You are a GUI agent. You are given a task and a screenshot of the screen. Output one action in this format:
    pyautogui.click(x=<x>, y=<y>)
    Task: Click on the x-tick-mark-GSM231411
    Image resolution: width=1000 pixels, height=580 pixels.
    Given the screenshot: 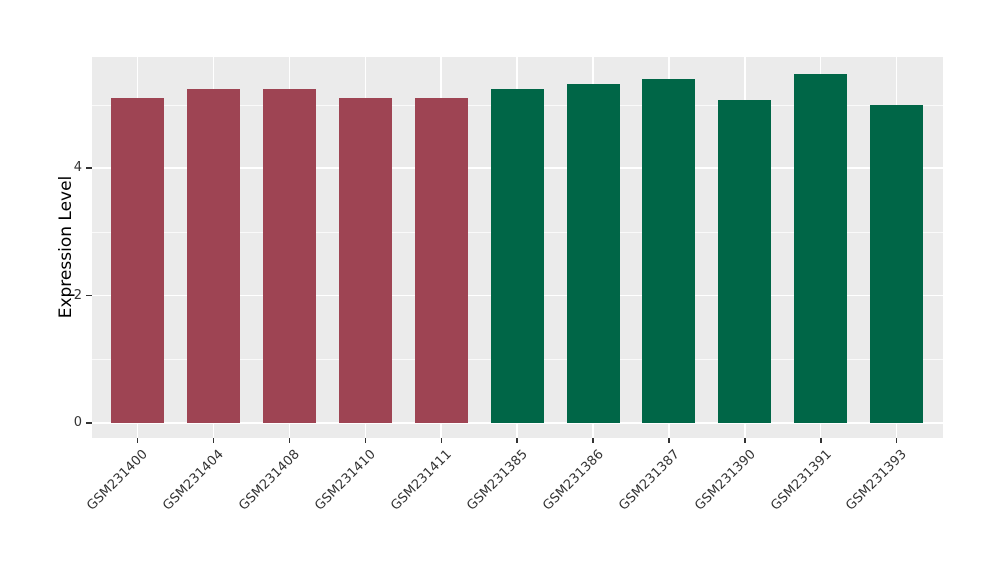 What is the action you would take?
    pyautogui.click(x=441, y=440)
    